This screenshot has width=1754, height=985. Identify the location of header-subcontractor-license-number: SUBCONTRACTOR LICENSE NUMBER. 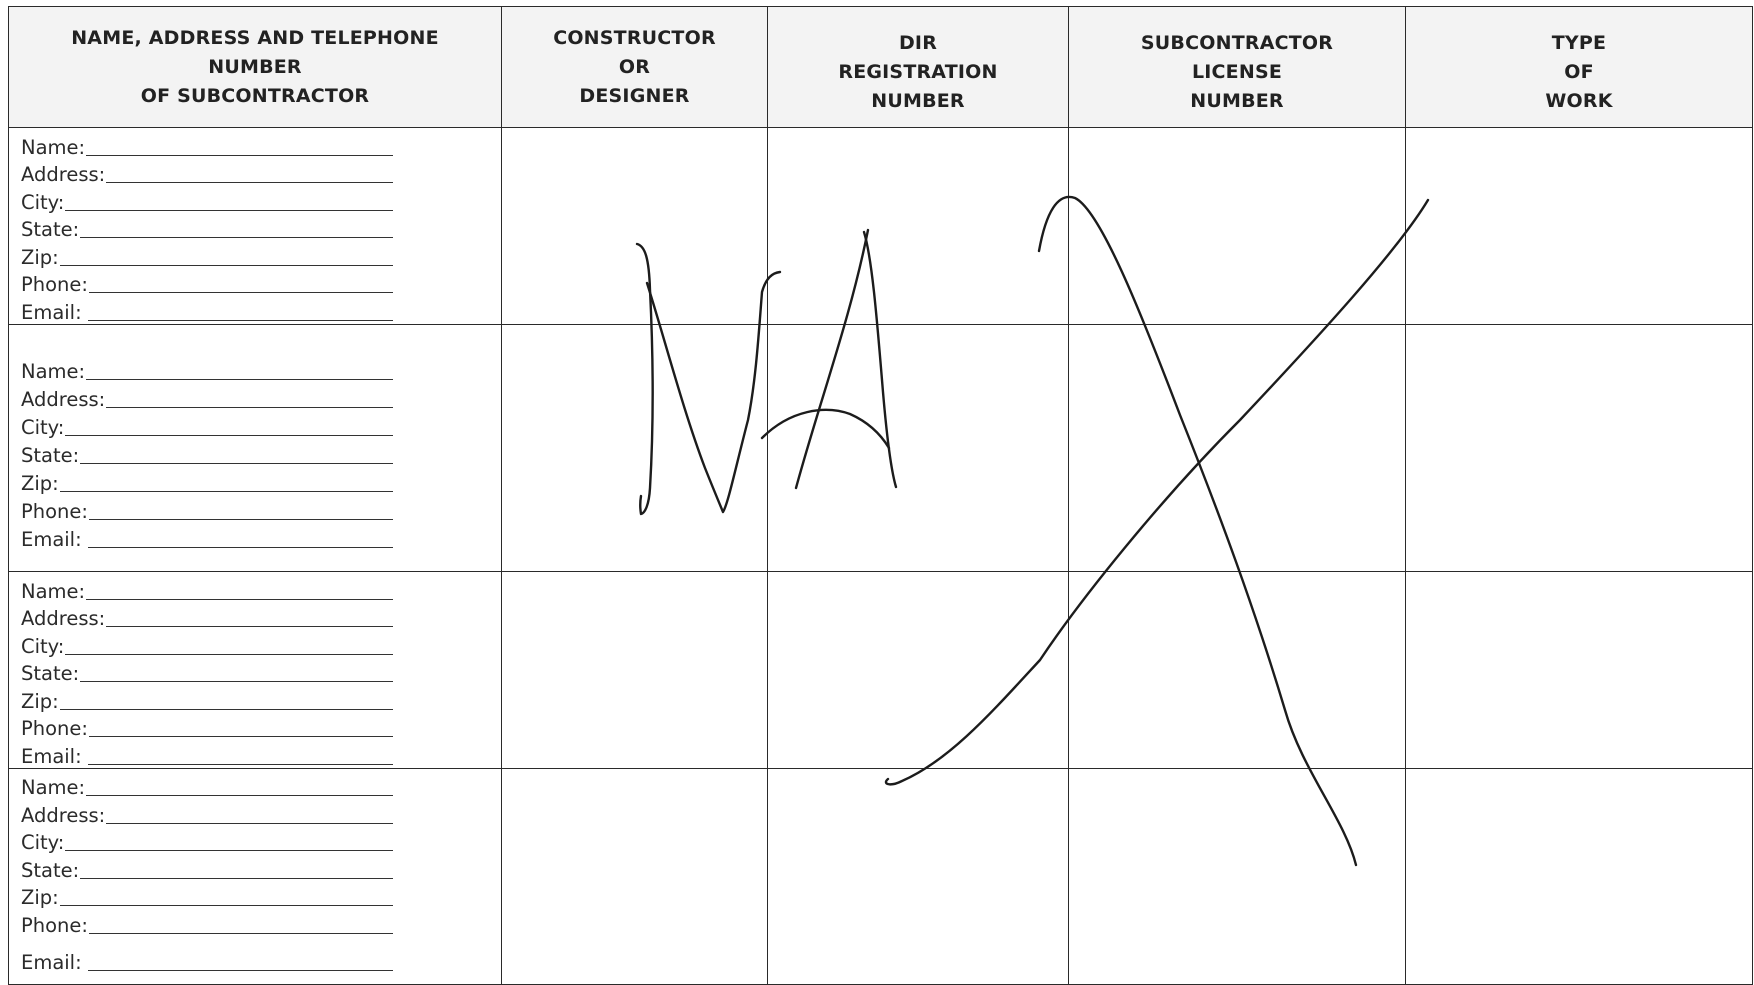
(1237, 67).